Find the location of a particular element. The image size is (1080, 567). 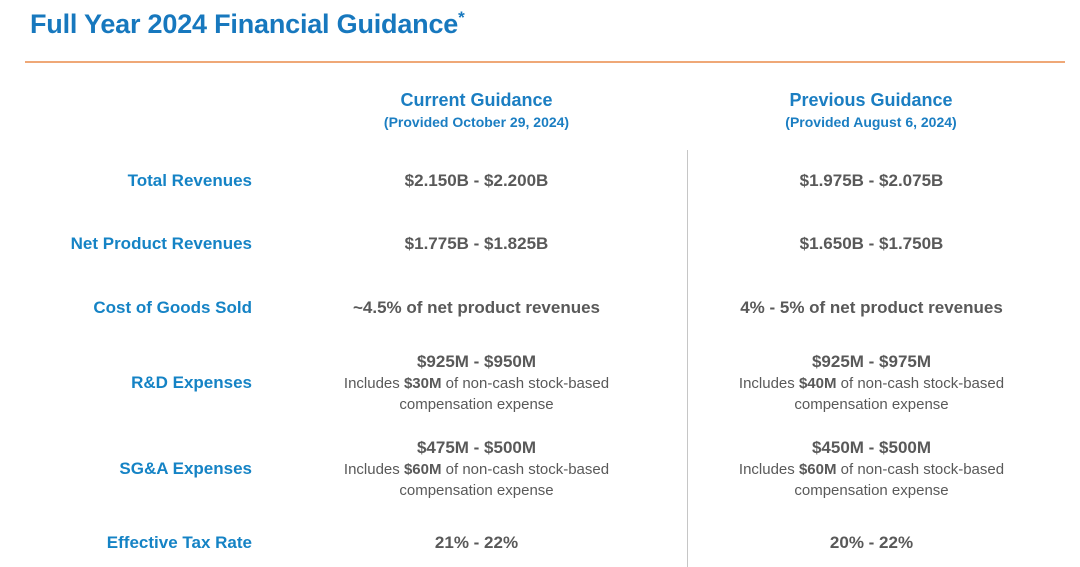

current-guidance-title: Current Guidance is located at coordinates (476, 100).